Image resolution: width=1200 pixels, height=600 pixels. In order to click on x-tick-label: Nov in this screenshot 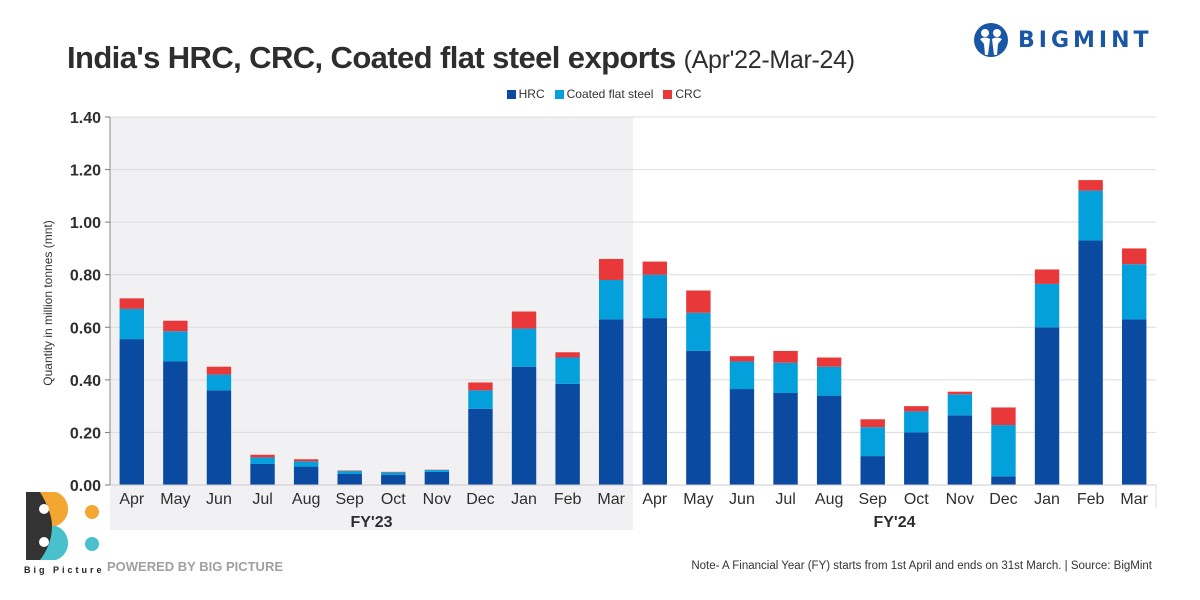, I will do `click(960, 499)`.